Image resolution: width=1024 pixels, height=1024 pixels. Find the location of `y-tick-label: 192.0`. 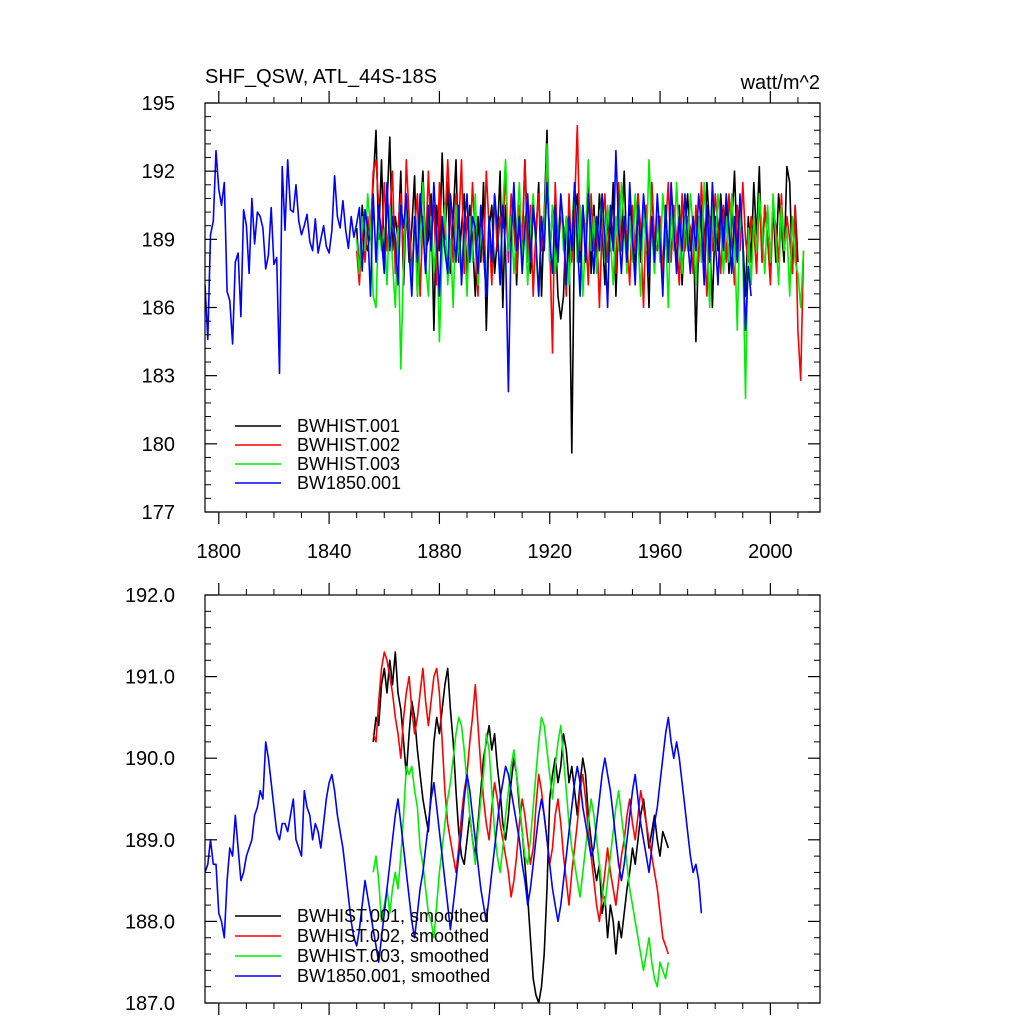

y-tick-label: 192.0 is located at coordinates (150, 596).